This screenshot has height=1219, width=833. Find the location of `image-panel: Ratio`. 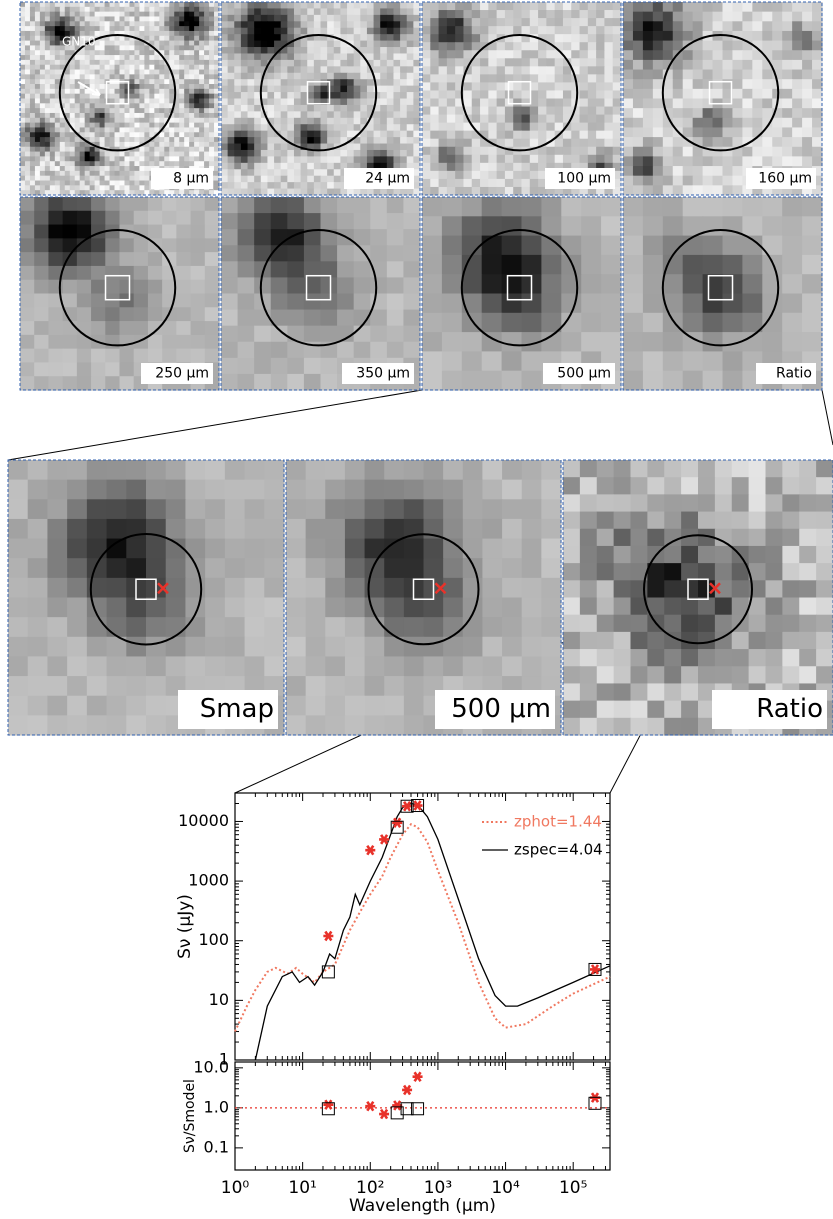

image-panel: Ratio is located at coordinates (698, 598).